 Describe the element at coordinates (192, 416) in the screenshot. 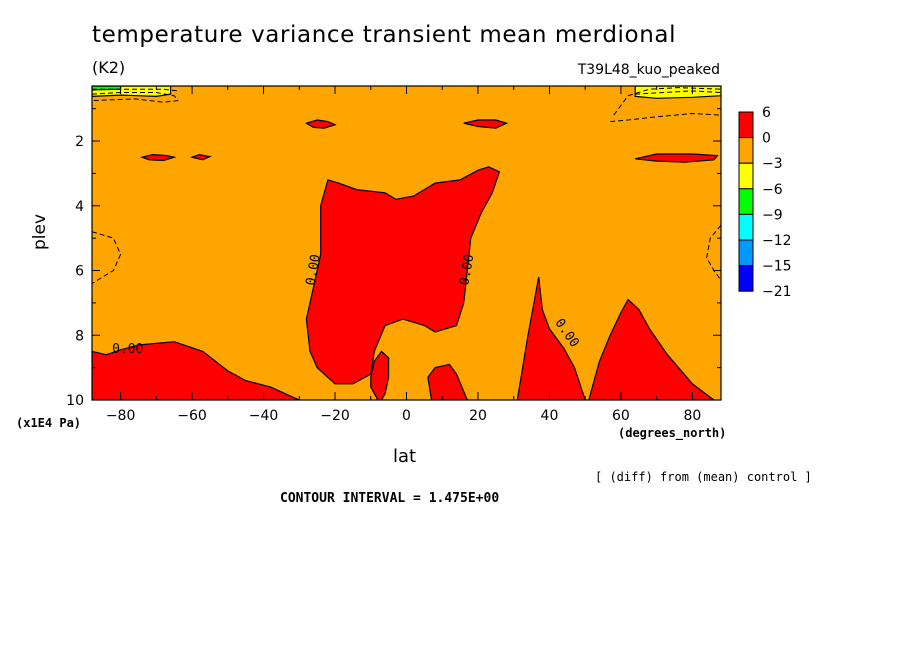

I see `x-tick-label: −60` at that location.